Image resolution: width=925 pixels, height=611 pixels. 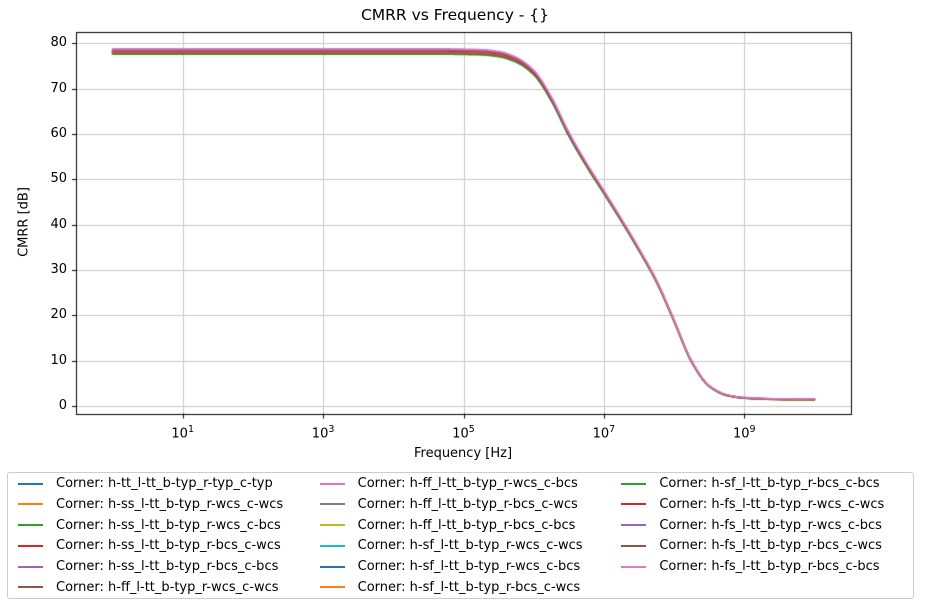 I want to click on legend-item: Corner: h-sf_l-tt_b-typ_r-wcs_c-wcs, so click(x=461, y=546).